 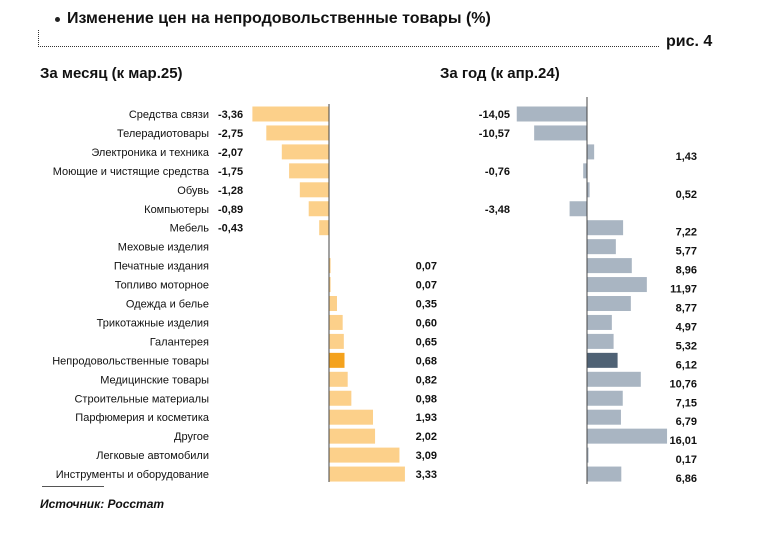 What do you see at coordinates (150, 153) in the screenshot?
I see `category-label: Электроника и техника` at bounding box center [150, 153].